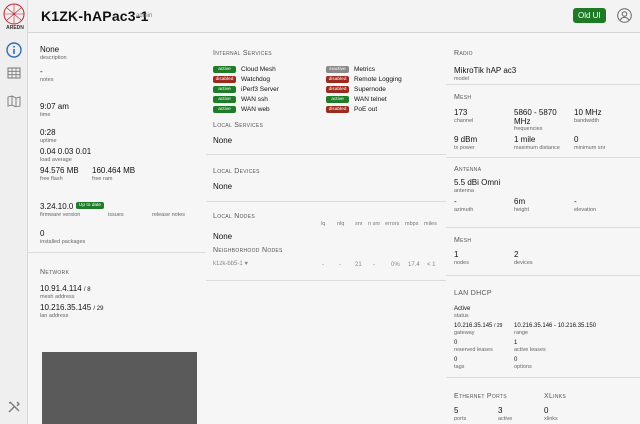 This screenshot has height=424, width=640. What do you see at coordinates (14, 407) in the screenshot?
I see `tools-icon` at bounding box center [14, 407].